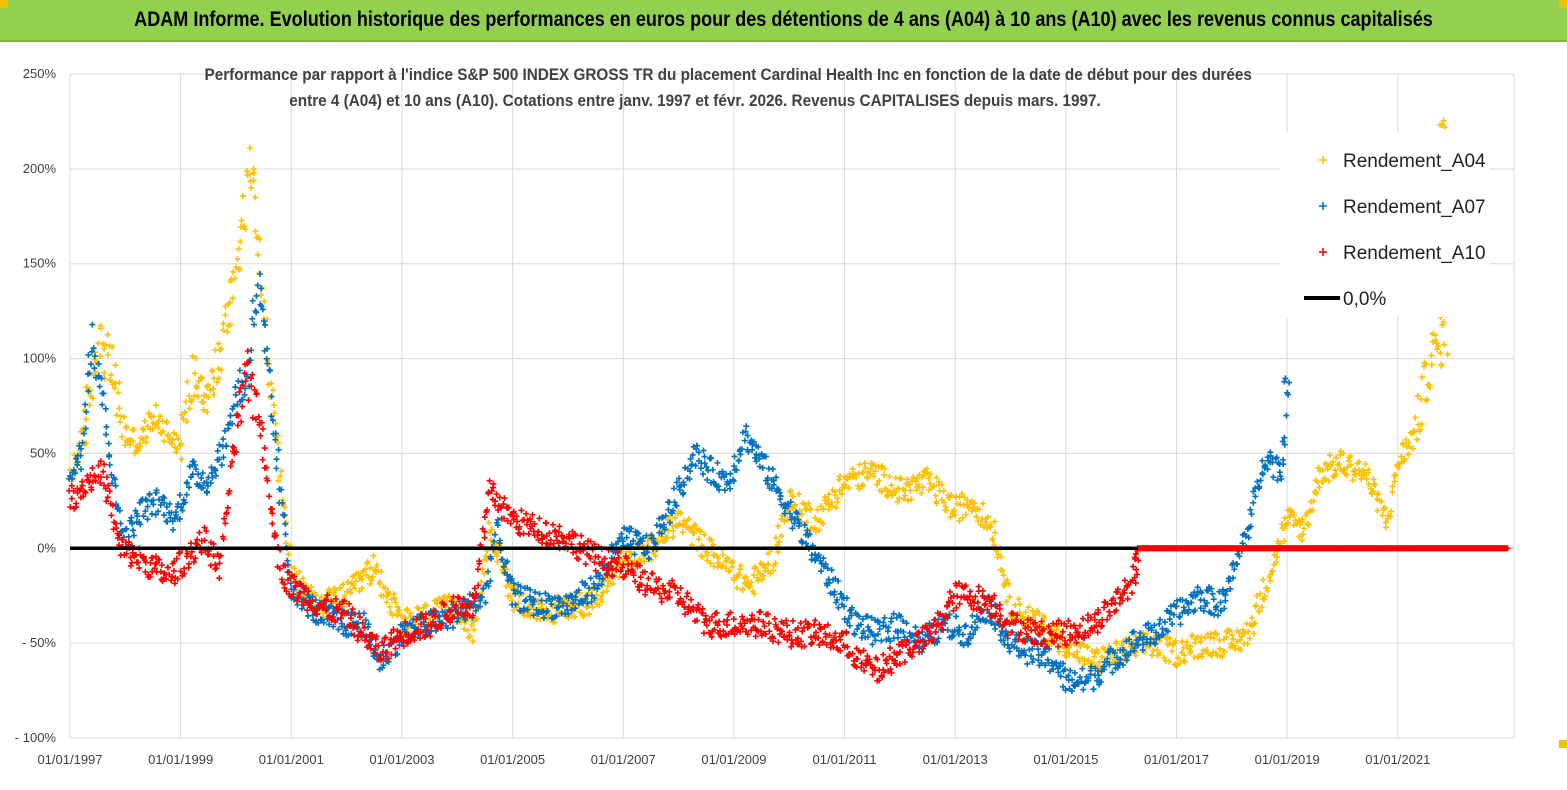 The height and width of the screenshot is (790, 1567). What do you see at coordinates (845, 759) in the screenshot?
I see `x-tick-label: 01/01/2011` at bounding box center [845, 759].